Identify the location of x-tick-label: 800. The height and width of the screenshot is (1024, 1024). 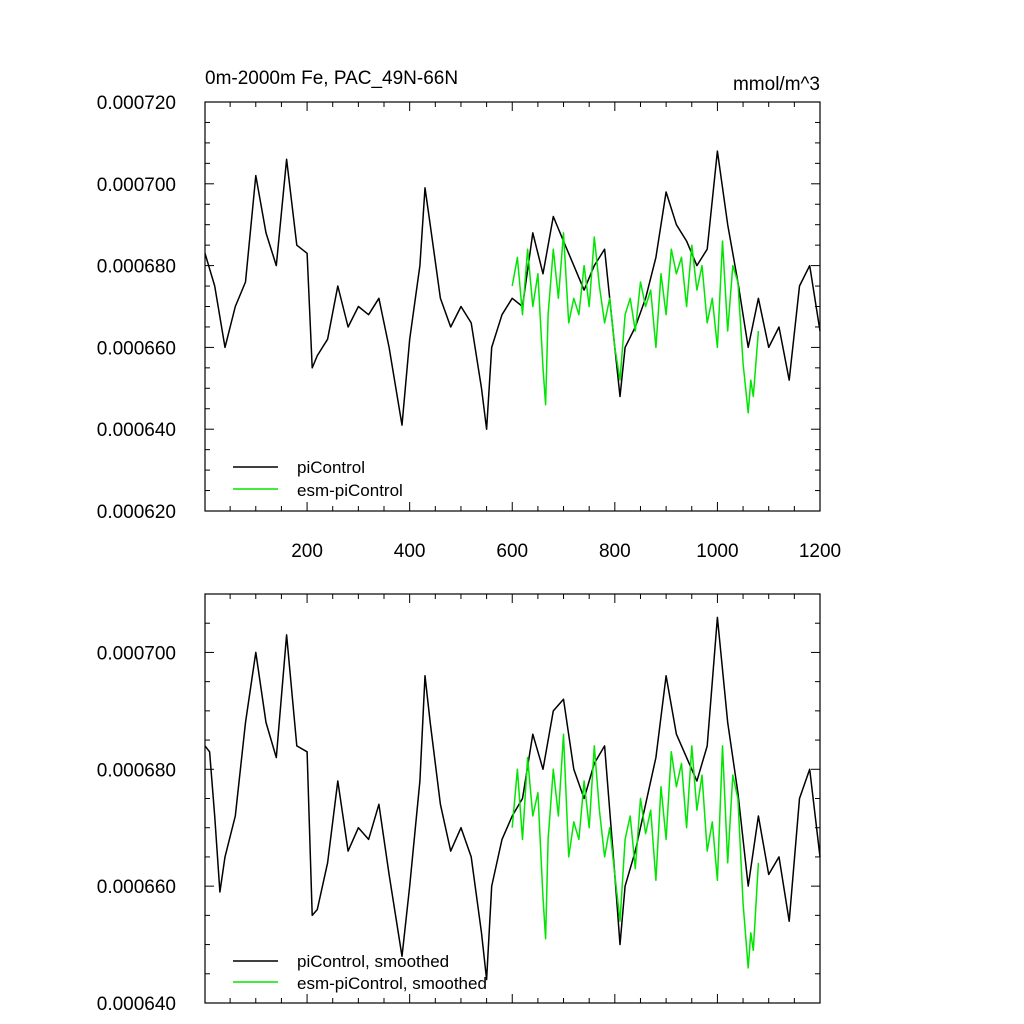
(615, 551).